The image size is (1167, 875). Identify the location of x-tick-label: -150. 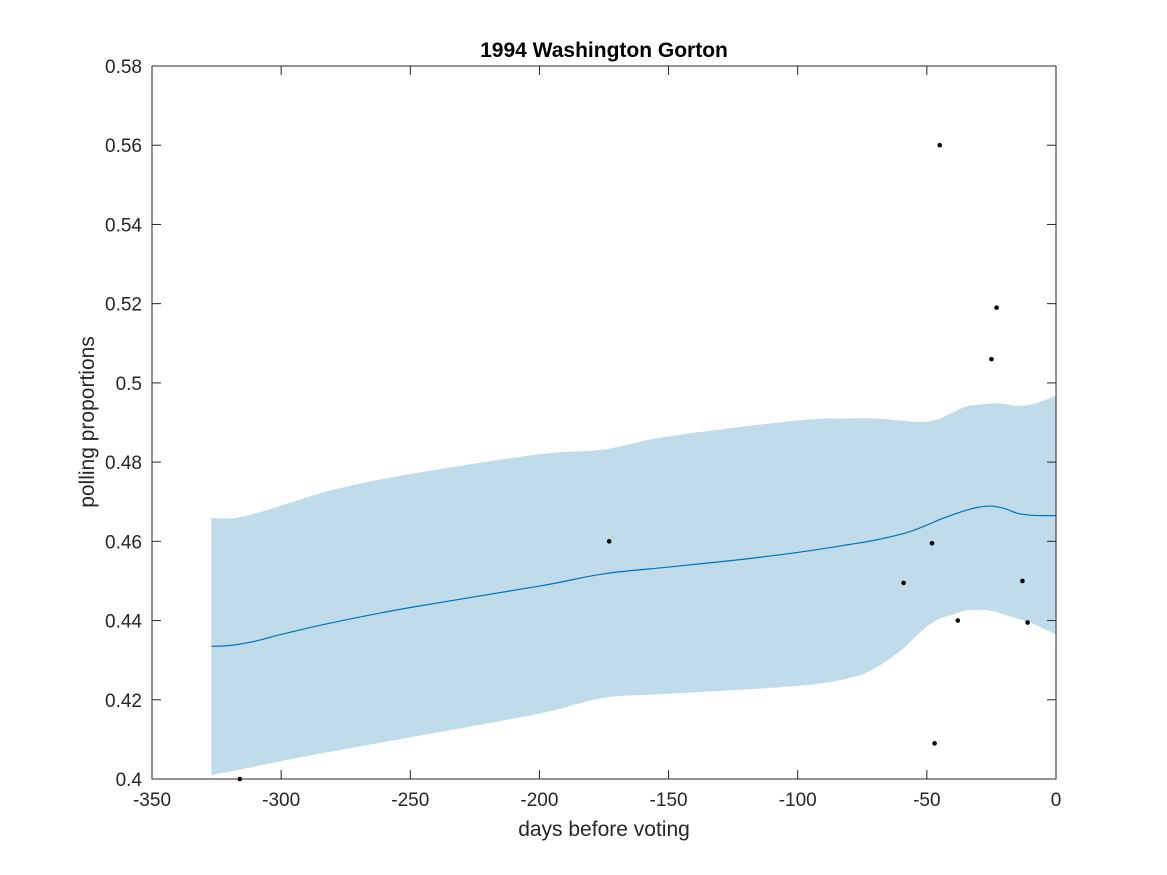
(669, 800).